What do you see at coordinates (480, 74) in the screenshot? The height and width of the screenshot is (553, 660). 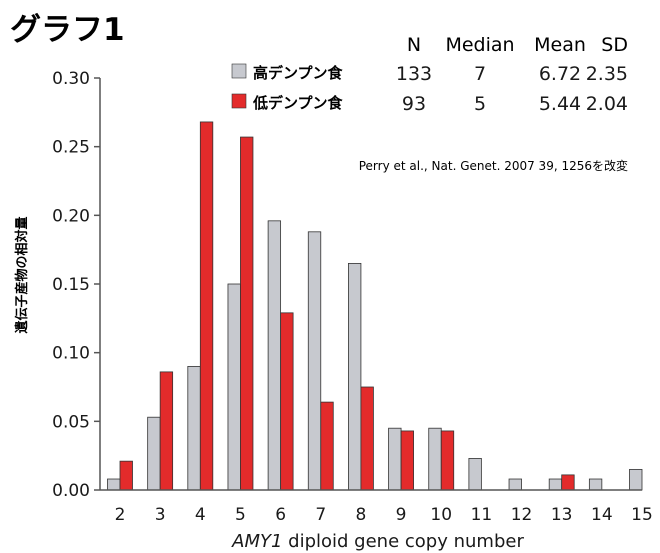 I see `table-cell: 7` at bounding box center [480, 74].